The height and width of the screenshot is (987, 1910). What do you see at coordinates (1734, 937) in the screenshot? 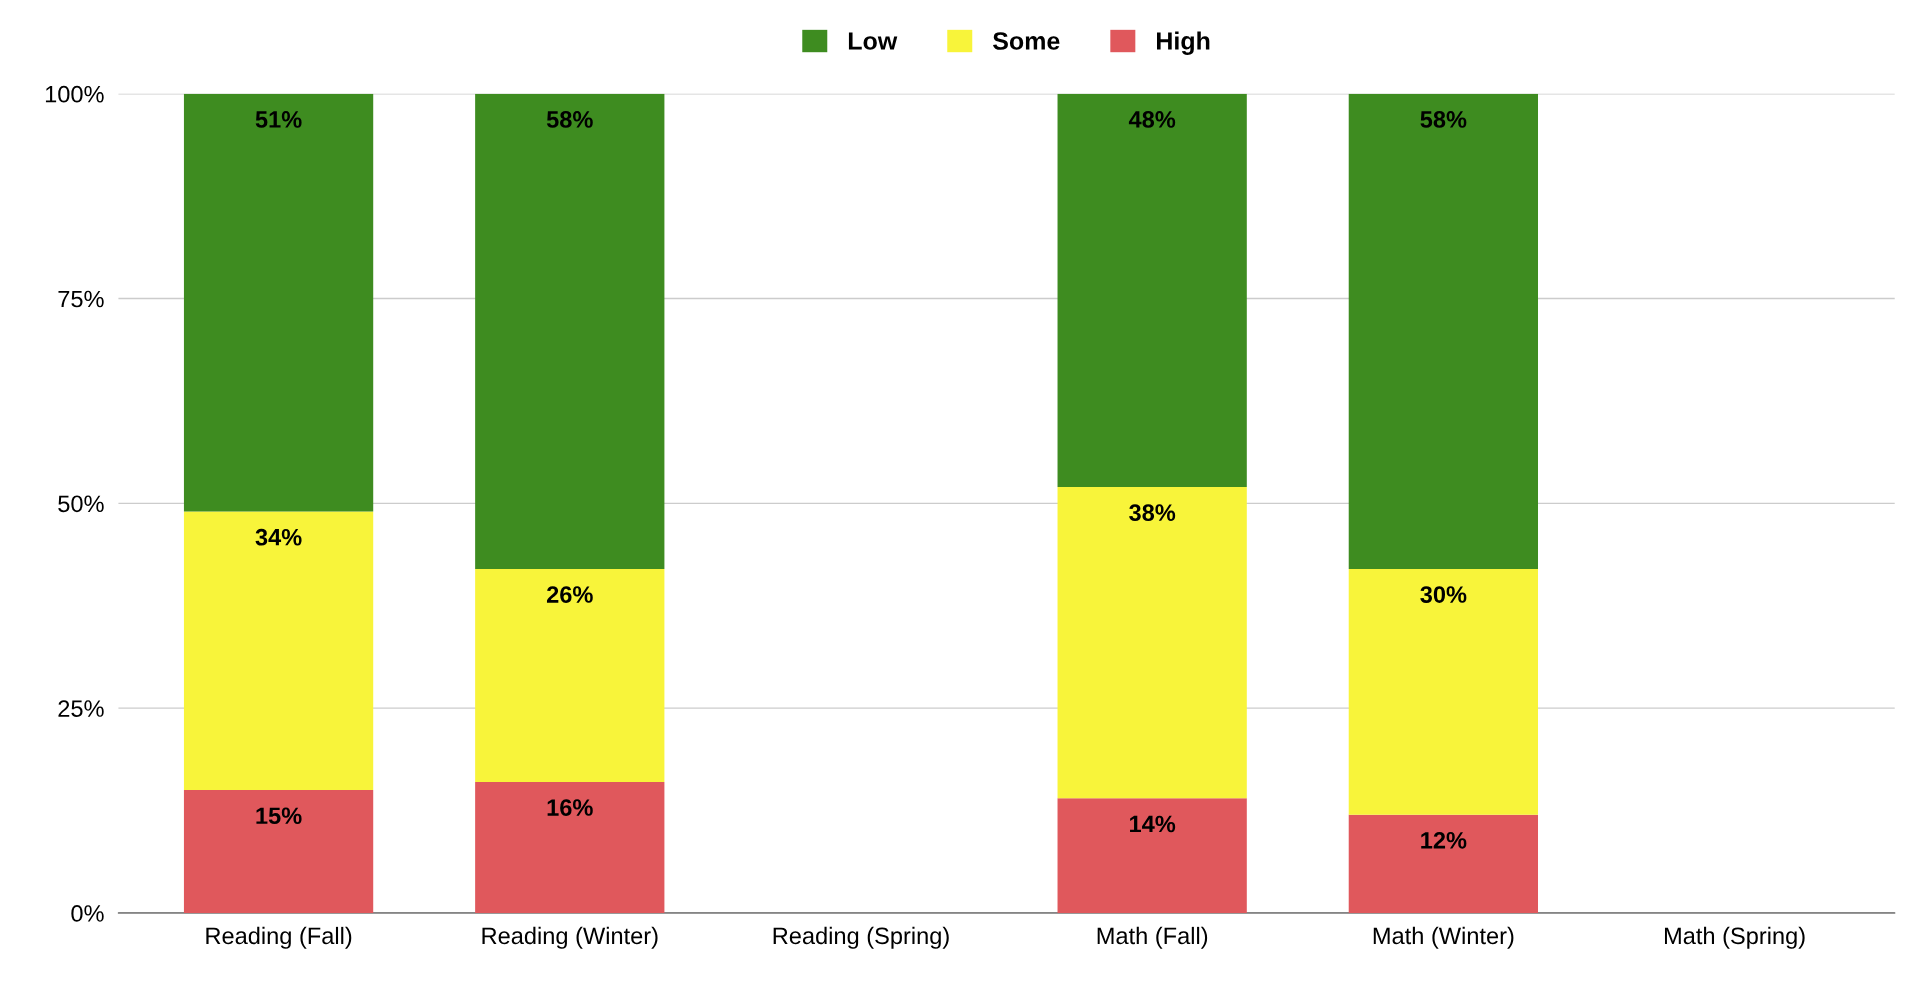
I see `x-tick-label: Math (Spring)` at bounding box center [1734, 937].